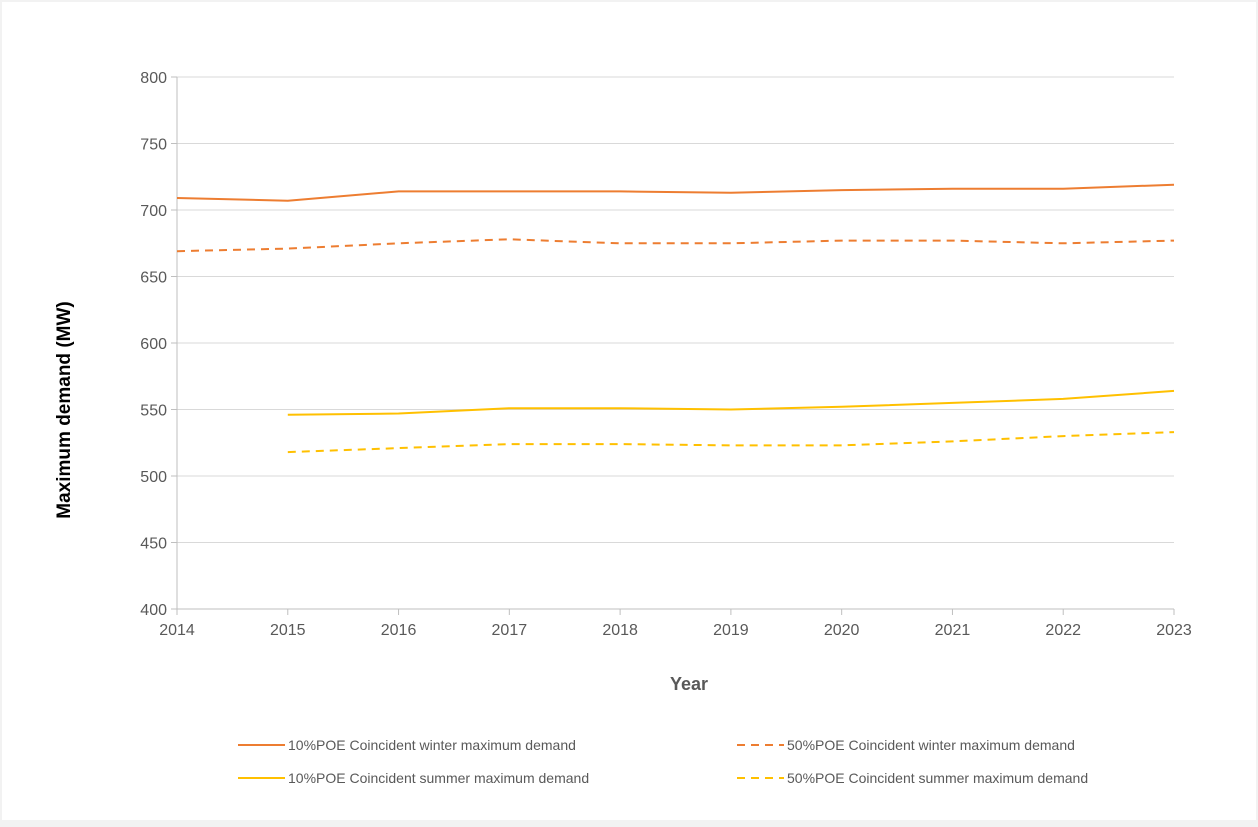 The image size is (1258, 827). What do you see at coordinates (937, 778) in the screenshot?
I see `legend-label-4: 50%POE Coincident summer maximum demand` at bounding box center [937, 778].